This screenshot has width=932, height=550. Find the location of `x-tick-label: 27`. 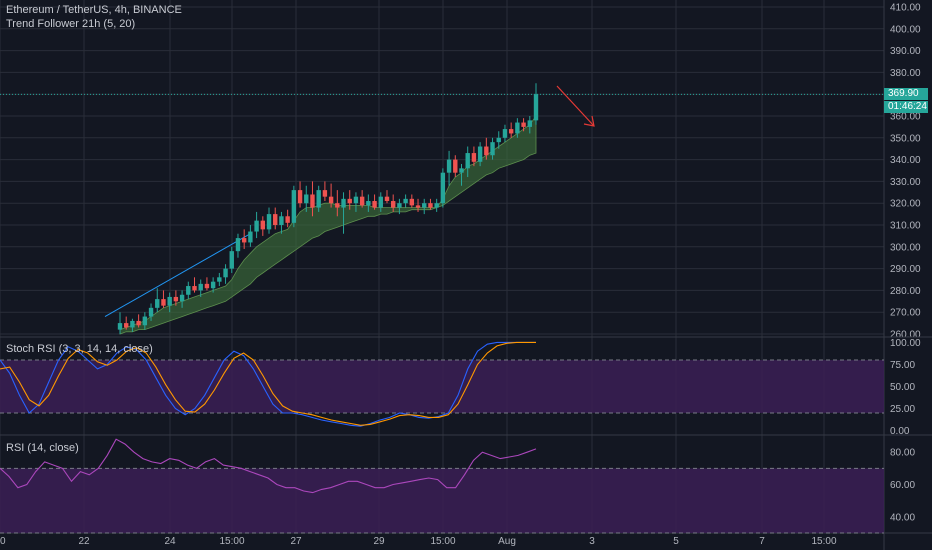

x-tick-label: 27 is located at coordinates (296, 541).